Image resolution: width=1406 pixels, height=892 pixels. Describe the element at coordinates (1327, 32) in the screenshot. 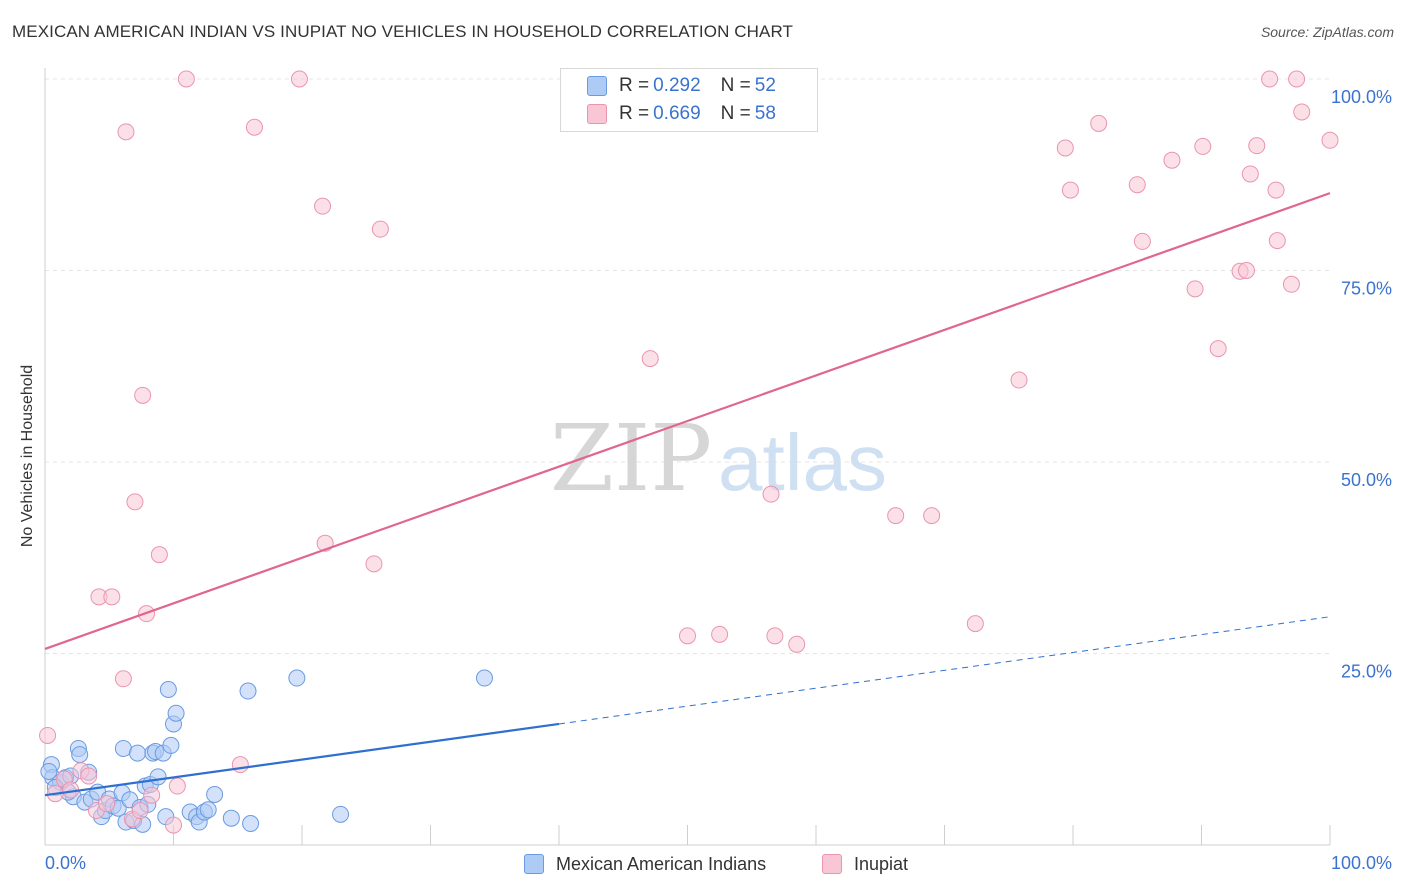

I see `source-label: Source: ZipAtlas.com` at that location.